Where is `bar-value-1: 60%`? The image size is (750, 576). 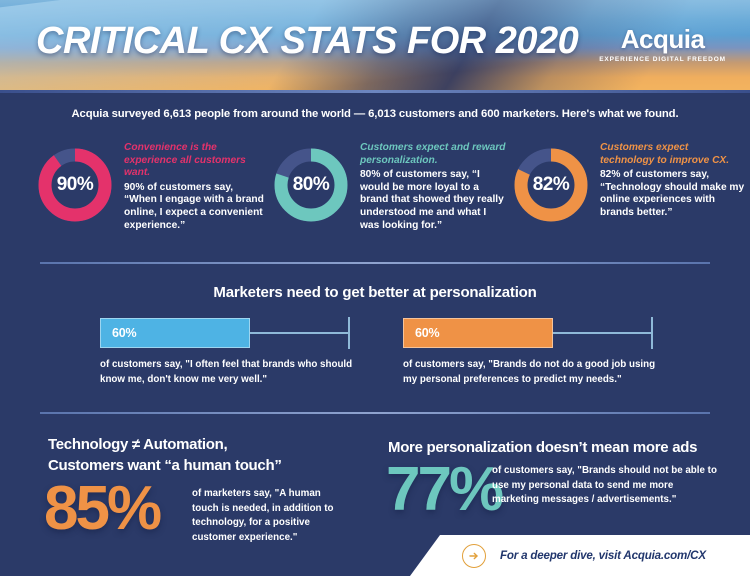
bar-value-1: 60% is located at coordinates (124, 333).